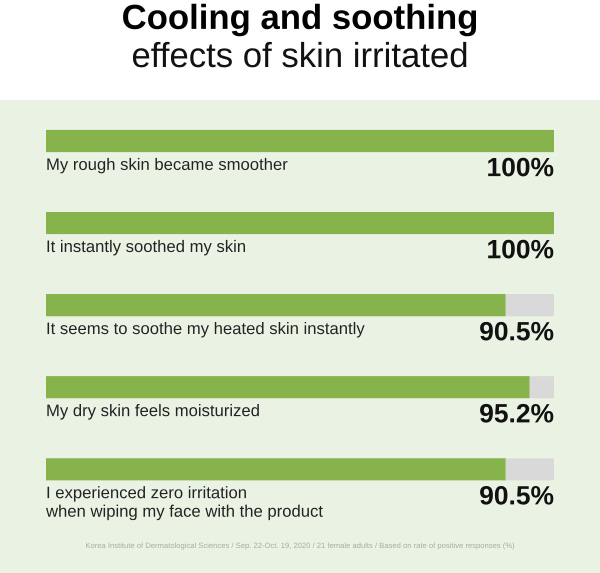 This screenshot has height=573, width=600. Describe the element at coordinates (299, 20) in the screenshot. I see `chart-title: Cooling and soothing` at that location.